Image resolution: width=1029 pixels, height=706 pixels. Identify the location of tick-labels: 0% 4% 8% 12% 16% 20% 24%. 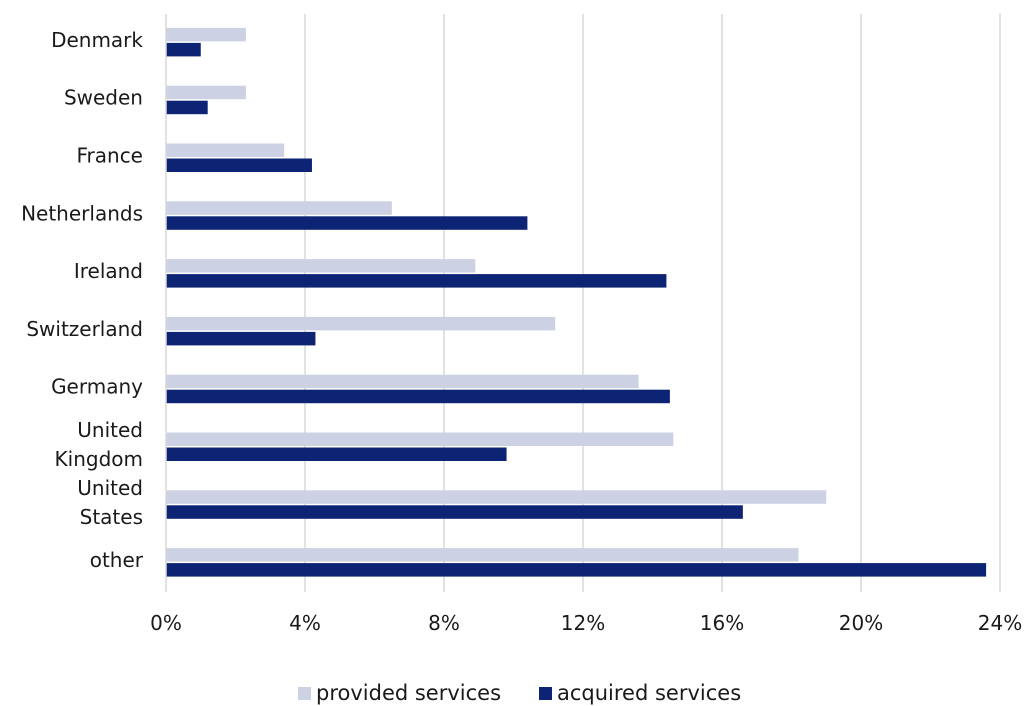
(586, 623).